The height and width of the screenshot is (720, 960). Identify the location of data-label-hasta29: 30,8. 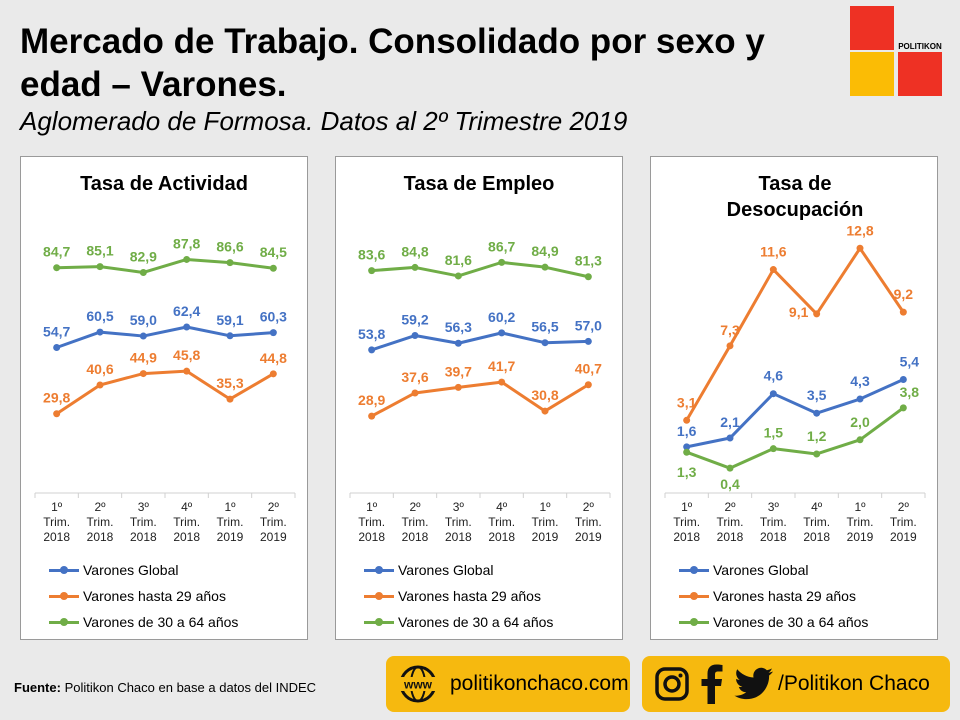
(544, 395).